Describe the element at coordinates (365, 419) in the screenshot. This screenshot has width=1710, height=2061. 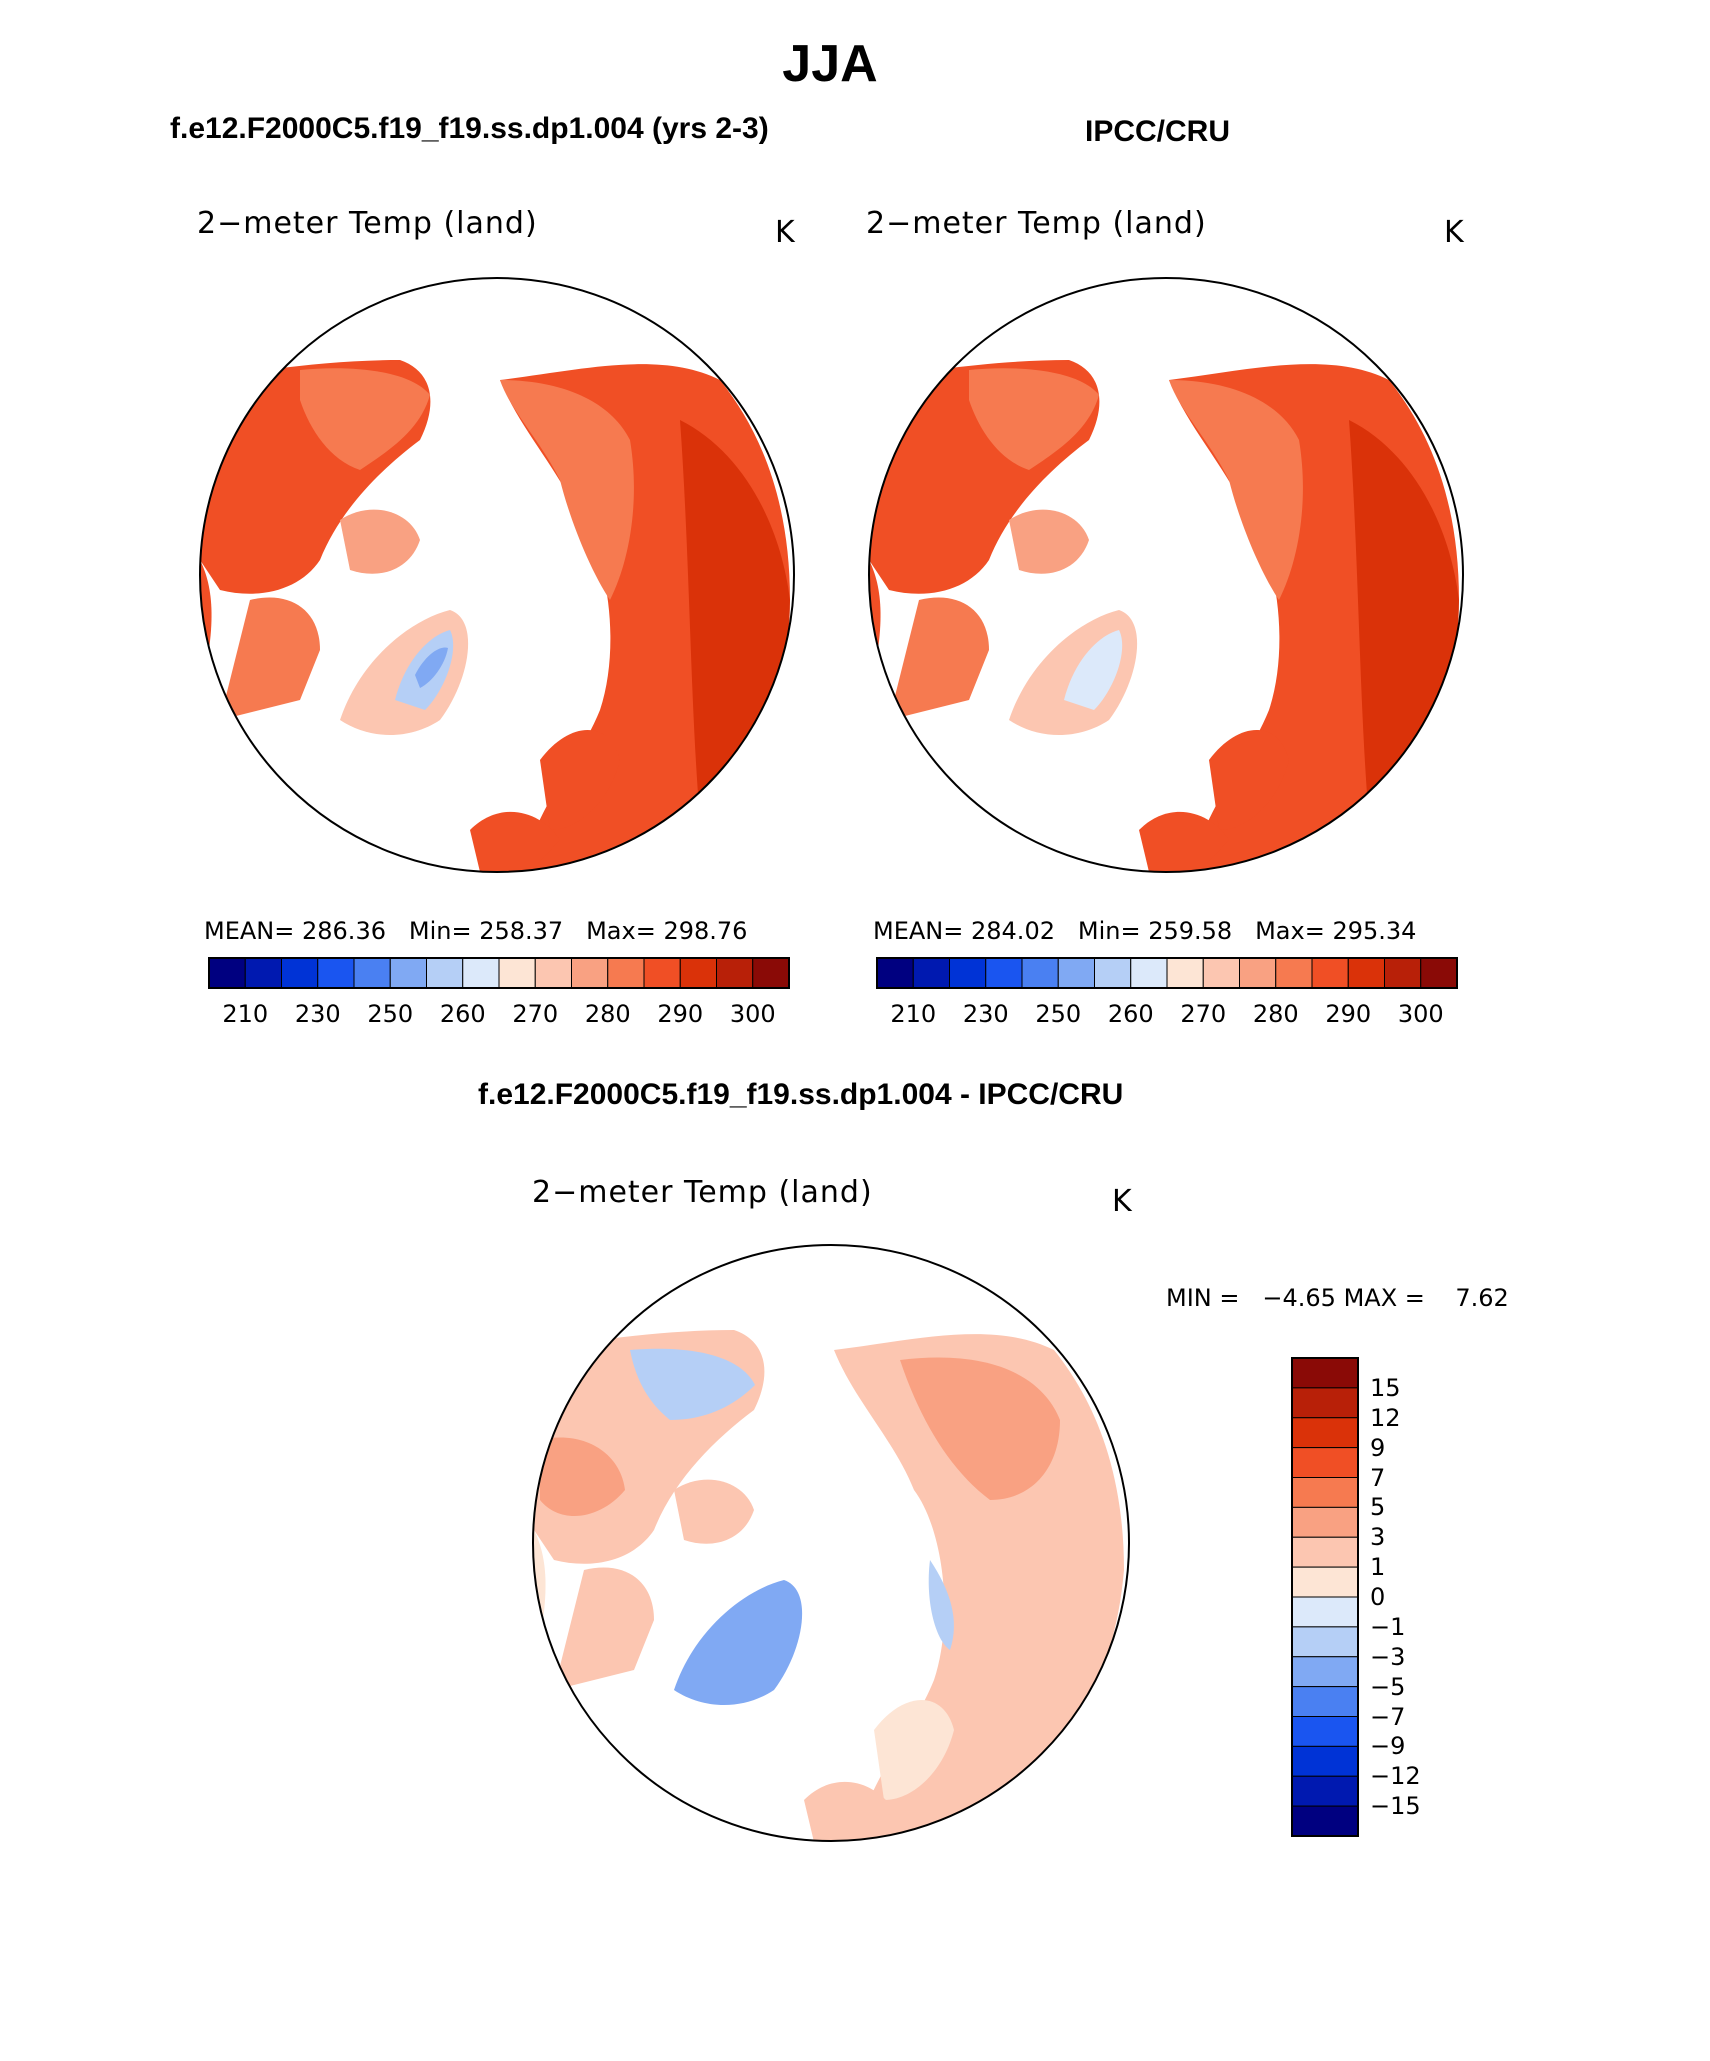
I see `left-canada-interior` at that location.